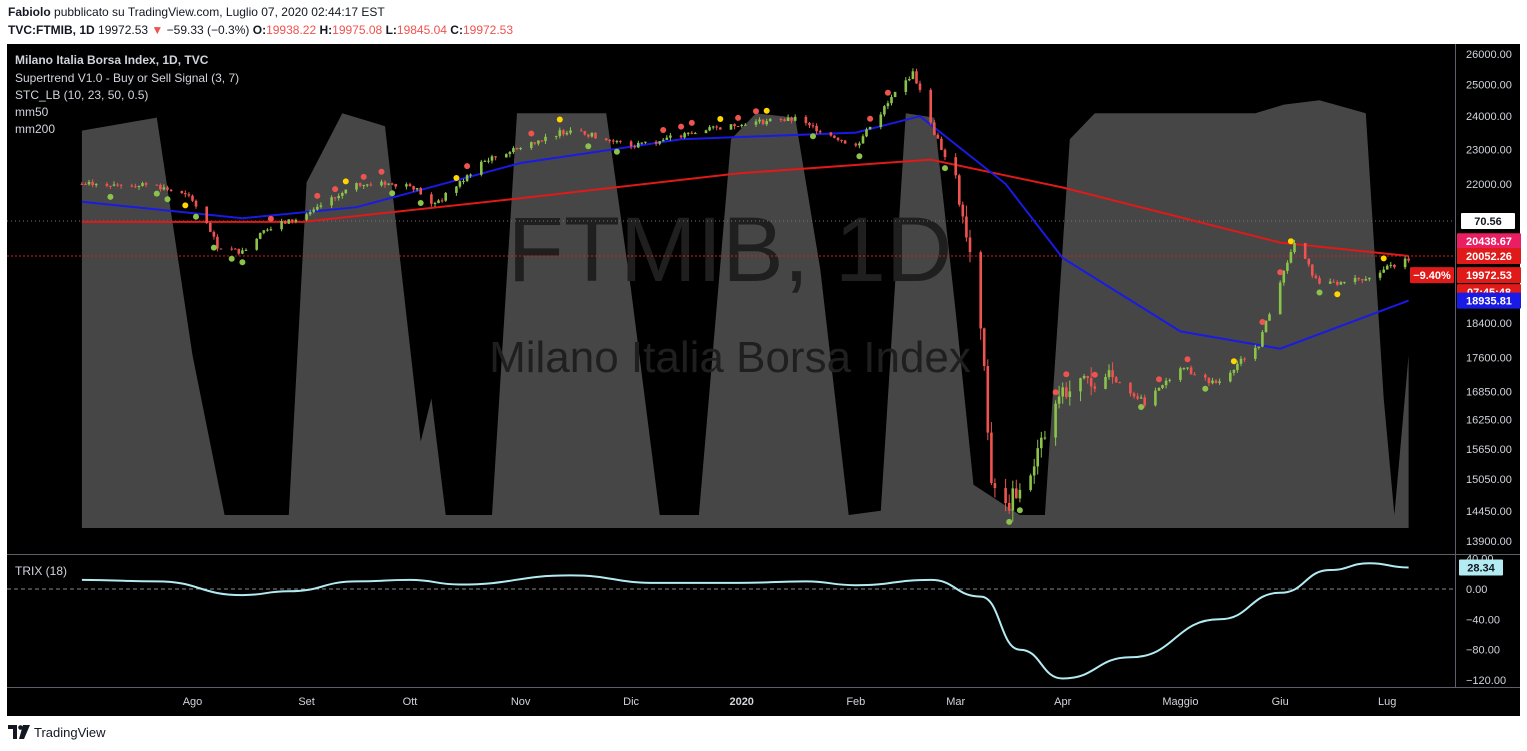 The height and width of the screenshot is (751, 1527). What do you see at coordinates (32, 112) in the screenshot?
I see `legend-mm50: mm50` at bounding box center [32, 112].